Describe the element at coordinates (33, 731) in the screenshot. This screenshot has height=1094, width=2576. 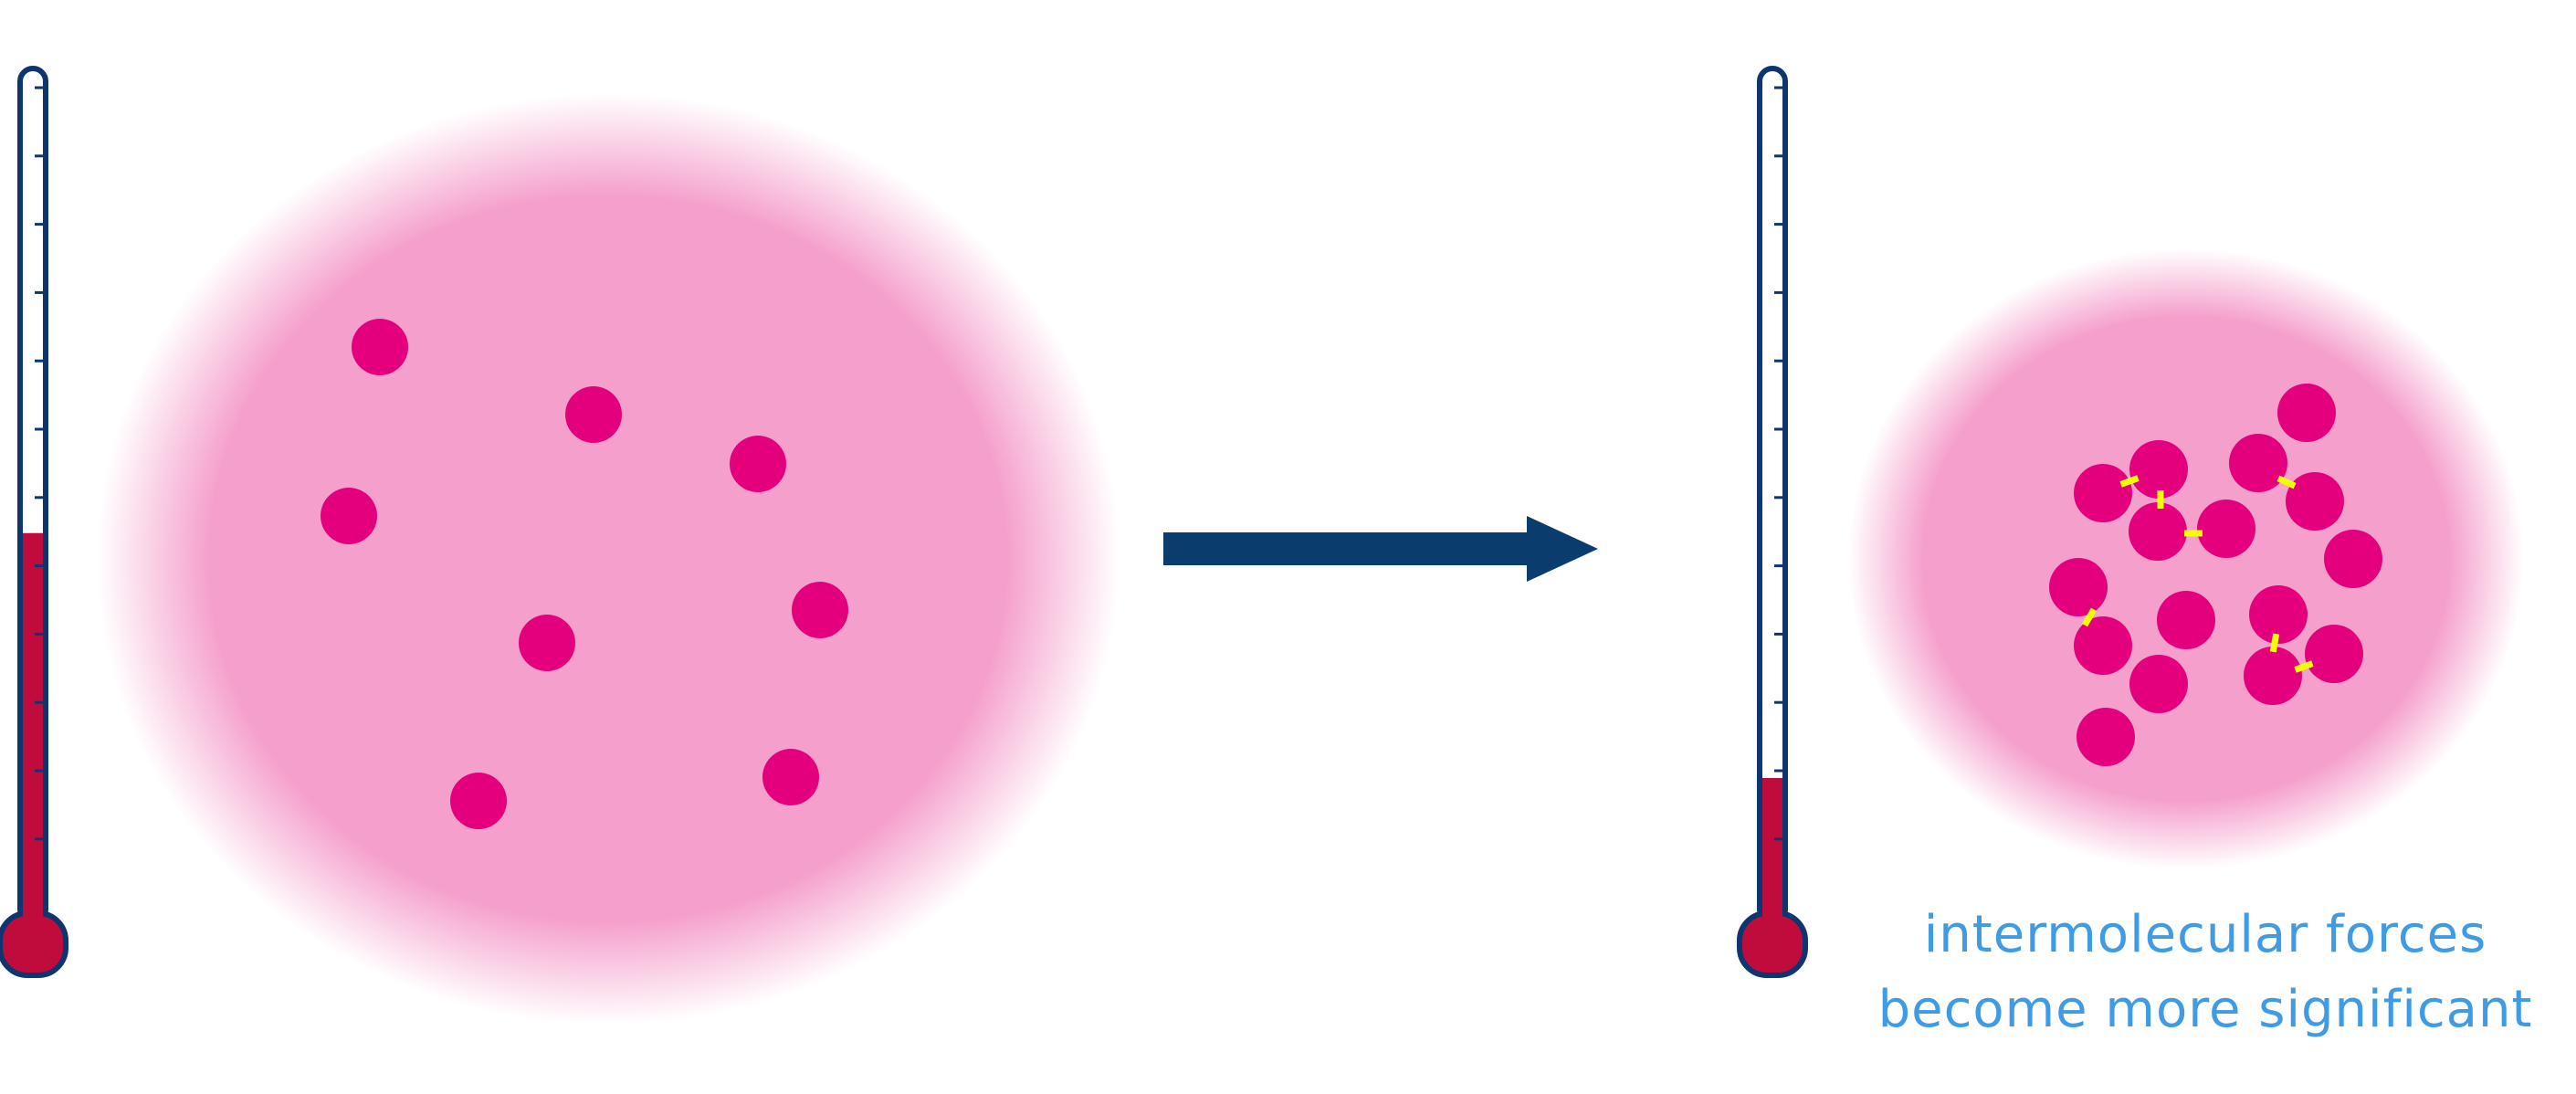
I see `thermometer-fill` at that location.